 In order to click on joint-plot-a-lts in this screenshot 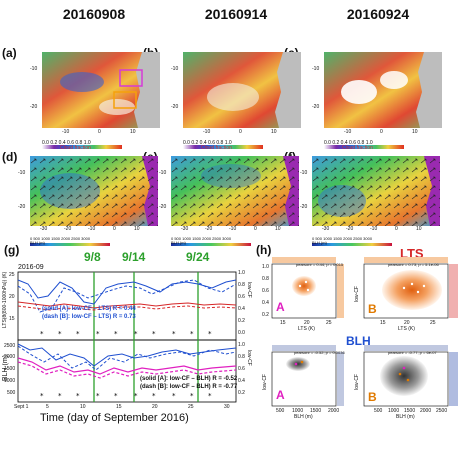, I will do `click(304, 294)`.